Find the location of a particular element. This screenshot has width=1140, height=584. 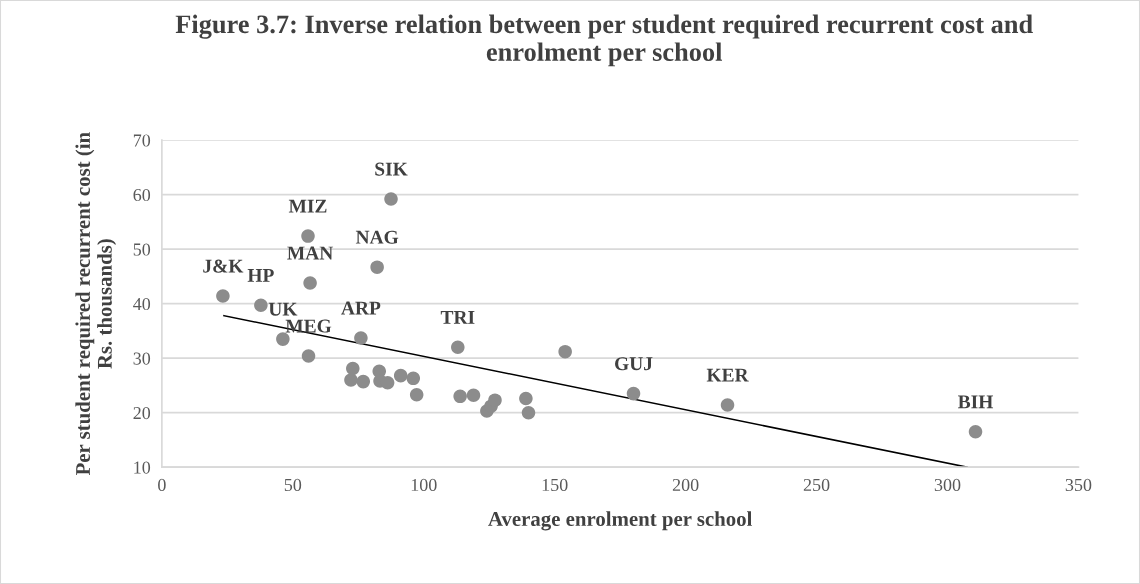

y-tick-label: 40 is located at coordinates (142, 304).